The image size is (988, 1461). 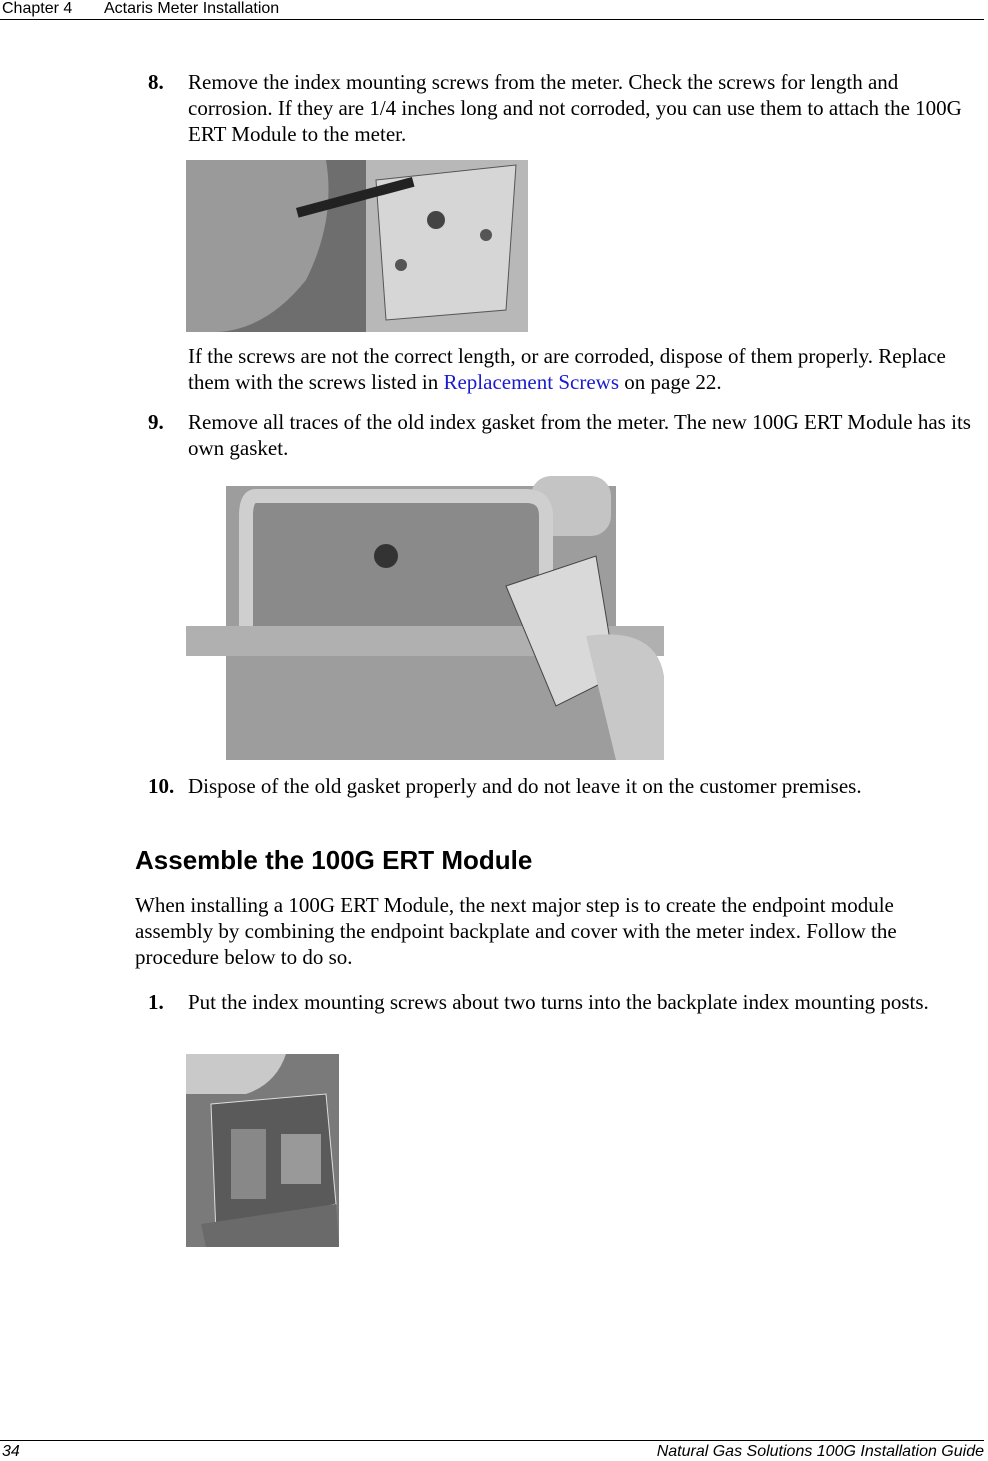 I want to click on step-number: 8., so click(x=156, y=82).